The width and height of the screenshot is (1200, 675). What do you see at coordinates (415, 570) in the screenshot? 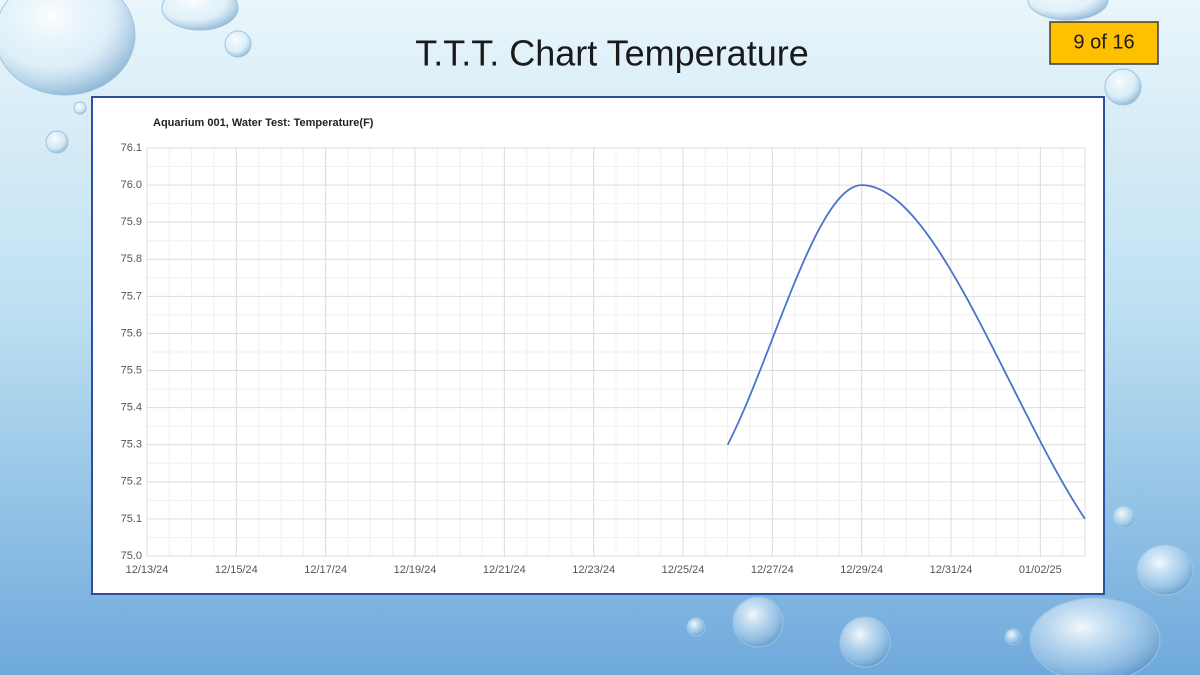
I see `x-tick-label: 12/19/24` at bounding box center [415, 570].